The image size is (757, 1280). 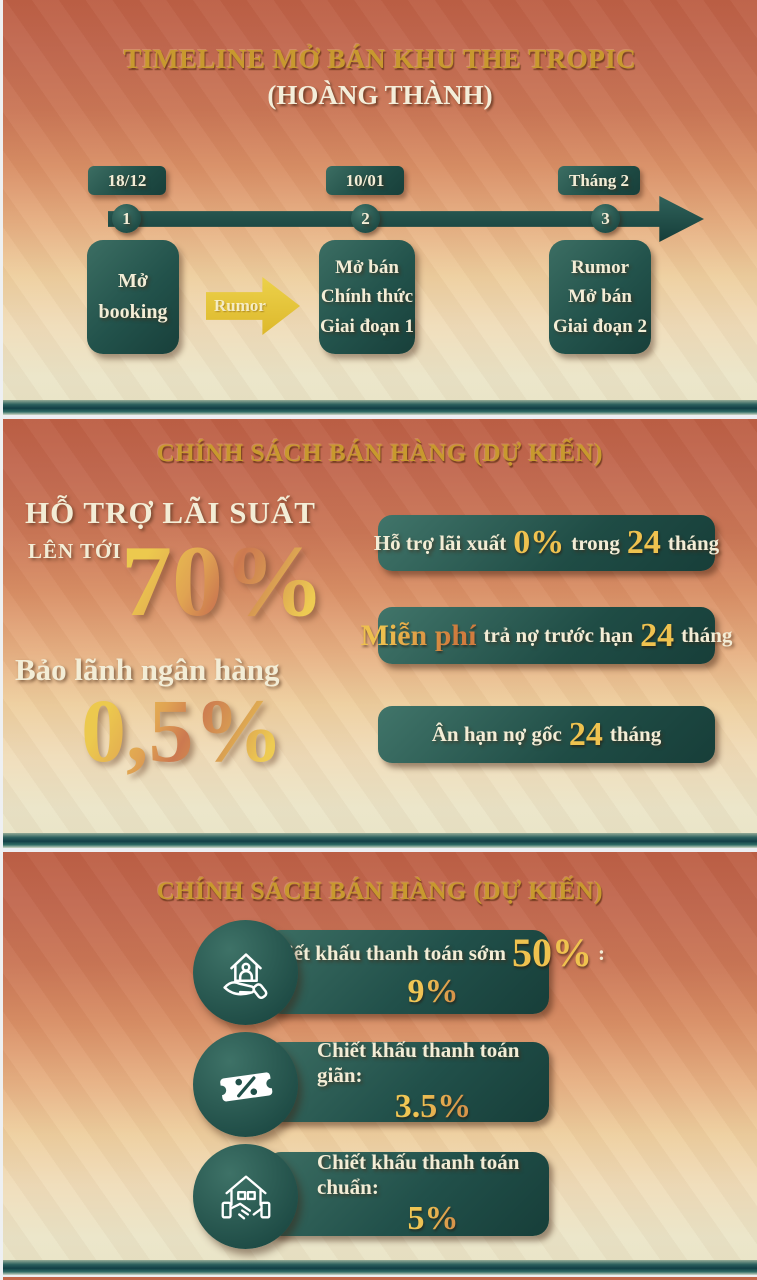 I want to click on stage-line: Chính thức, so click(x=367, y=297).